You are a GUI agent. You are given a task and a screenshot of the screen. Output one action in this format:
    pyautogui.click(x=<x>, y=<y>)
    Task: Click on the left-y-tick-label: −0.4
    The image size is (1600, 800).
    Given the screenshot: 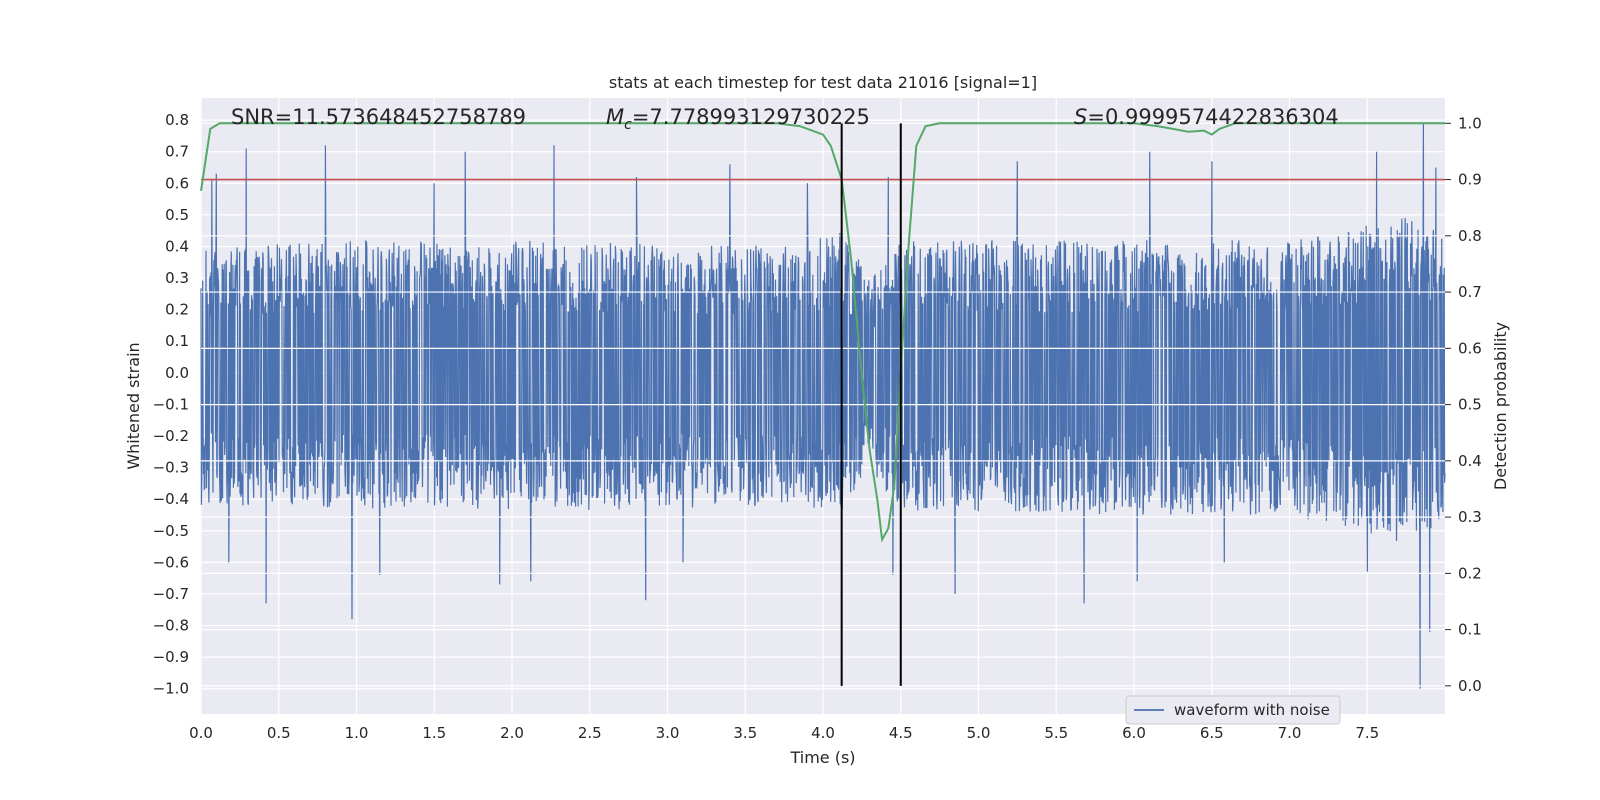 What is the action you would take?
    pyautogui.click(x=171, y=499)
    